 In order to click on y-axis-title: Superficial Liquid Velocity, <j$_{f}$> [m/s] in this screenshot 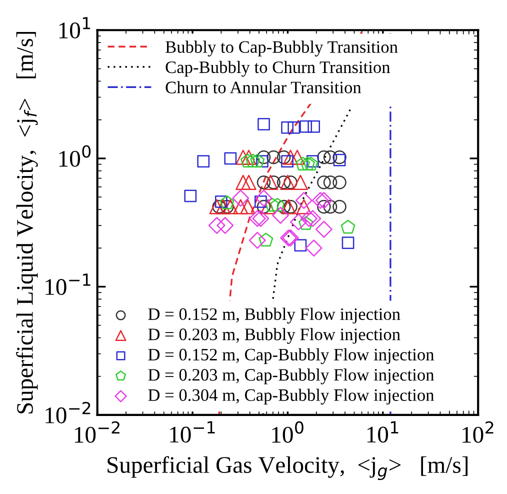, I will do `click(27, 223)`.